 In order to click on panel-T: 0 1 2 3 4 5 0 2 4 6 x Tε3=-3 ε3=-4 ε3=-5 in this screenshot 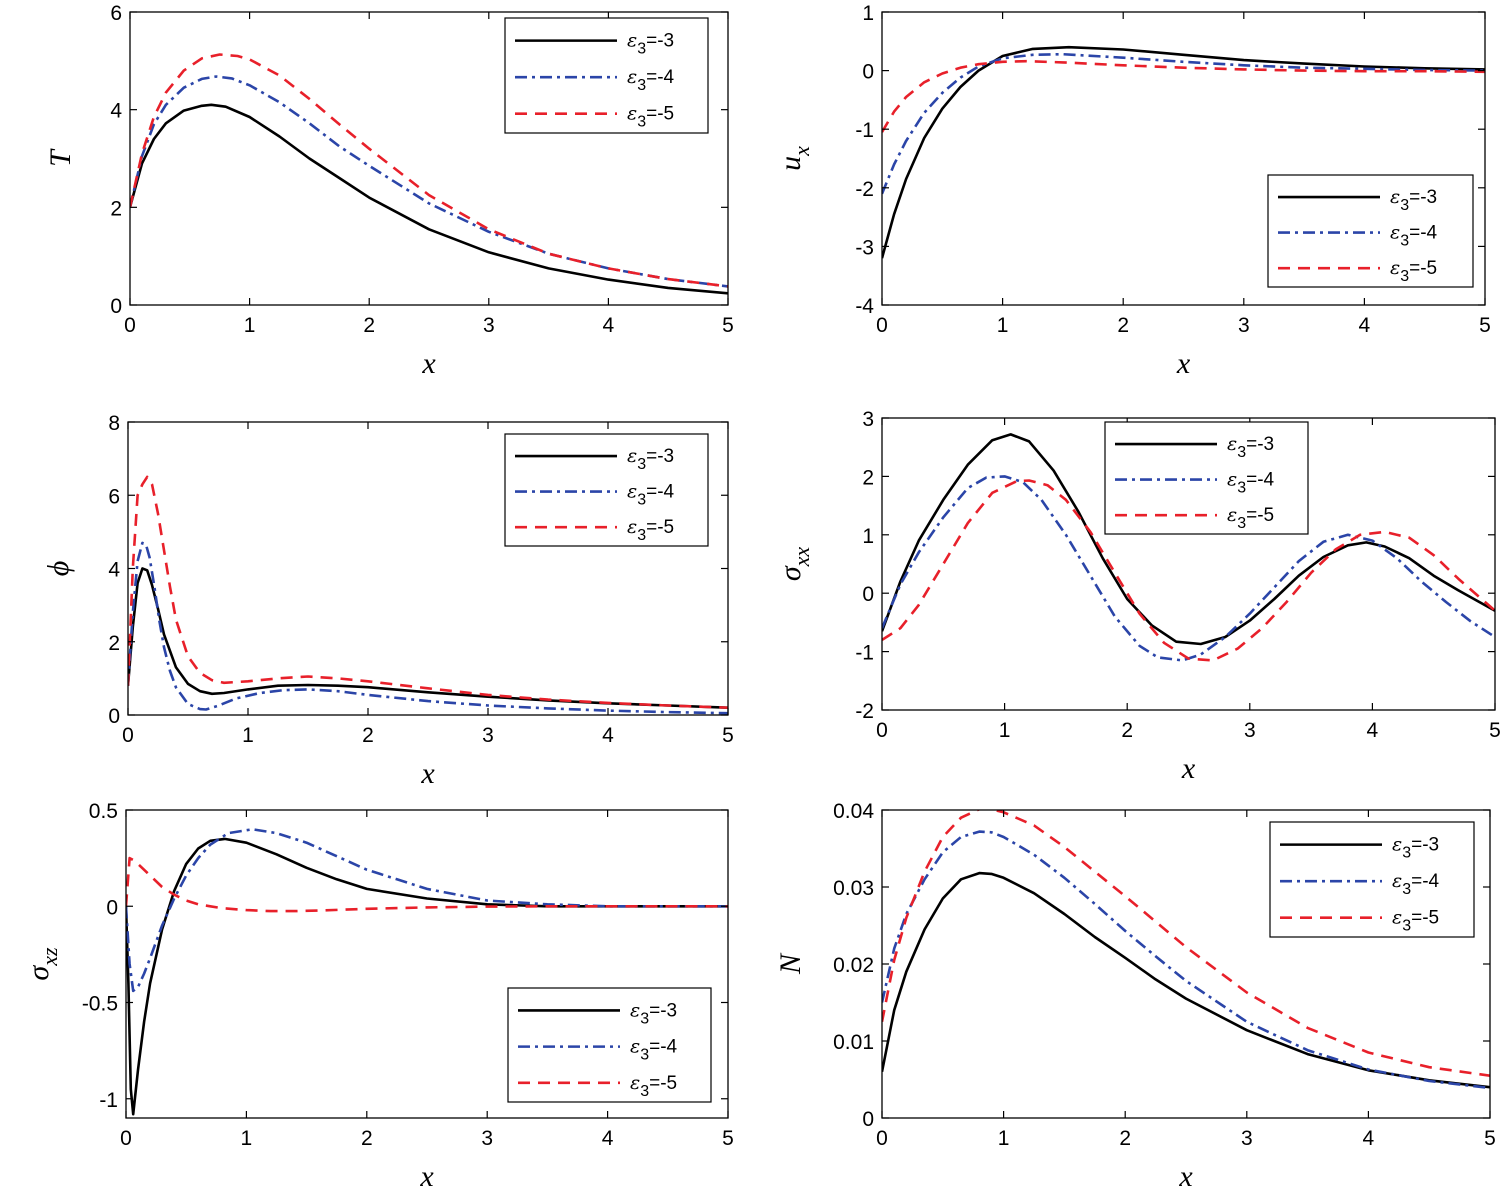, I will do `click(389, 191)`.